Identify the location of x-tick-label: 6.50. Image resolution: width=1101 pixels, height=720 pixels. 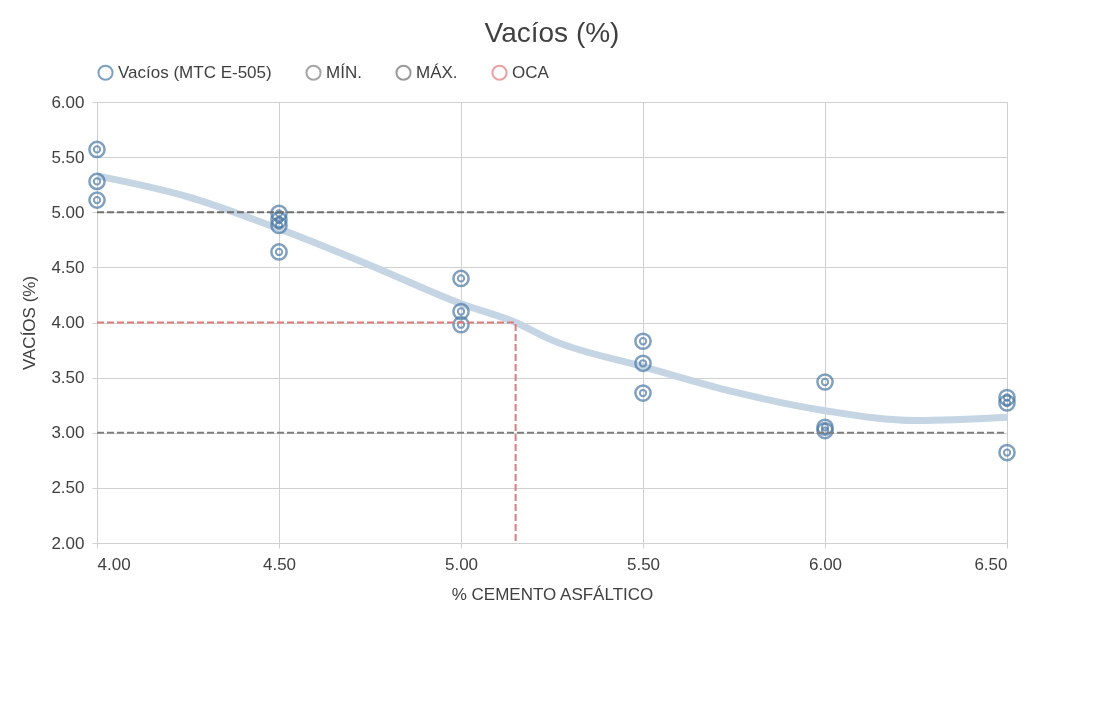
(991, 564).